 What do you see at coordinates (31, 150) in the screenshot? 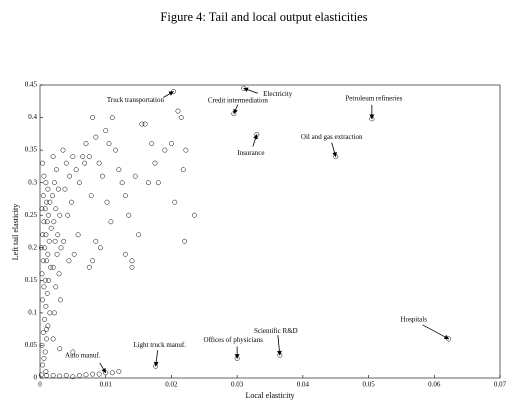
I see `y-tick-label: 0.35` at bounding box center [31, 150].